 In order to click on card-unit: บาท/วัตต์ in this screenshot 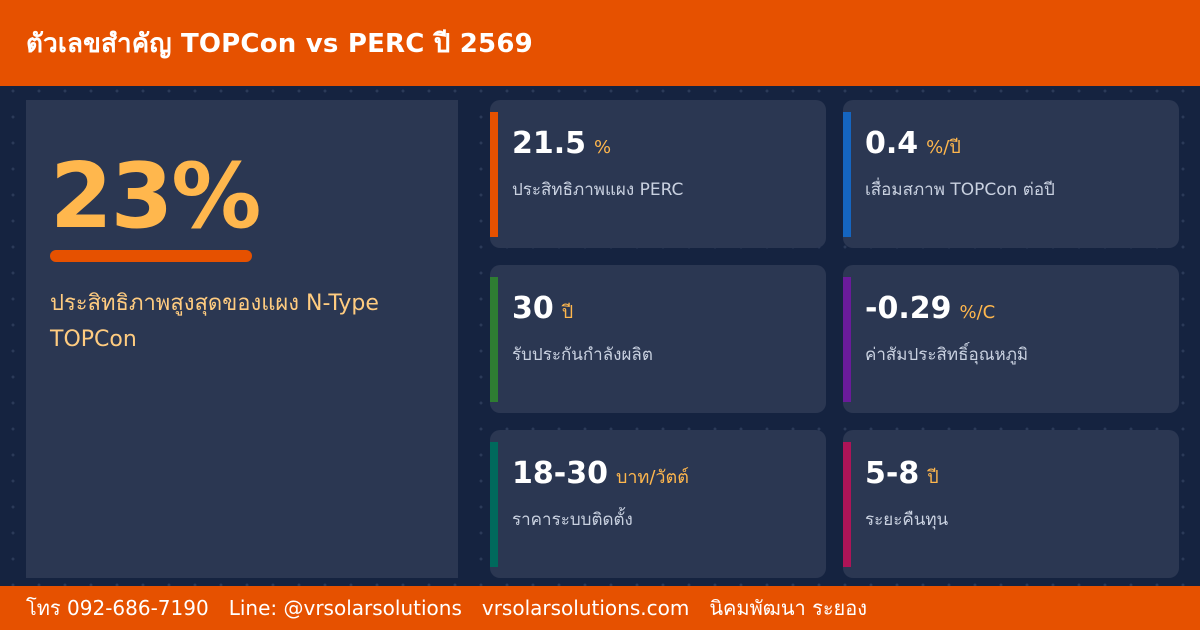, I will do `click(652, 477)`.